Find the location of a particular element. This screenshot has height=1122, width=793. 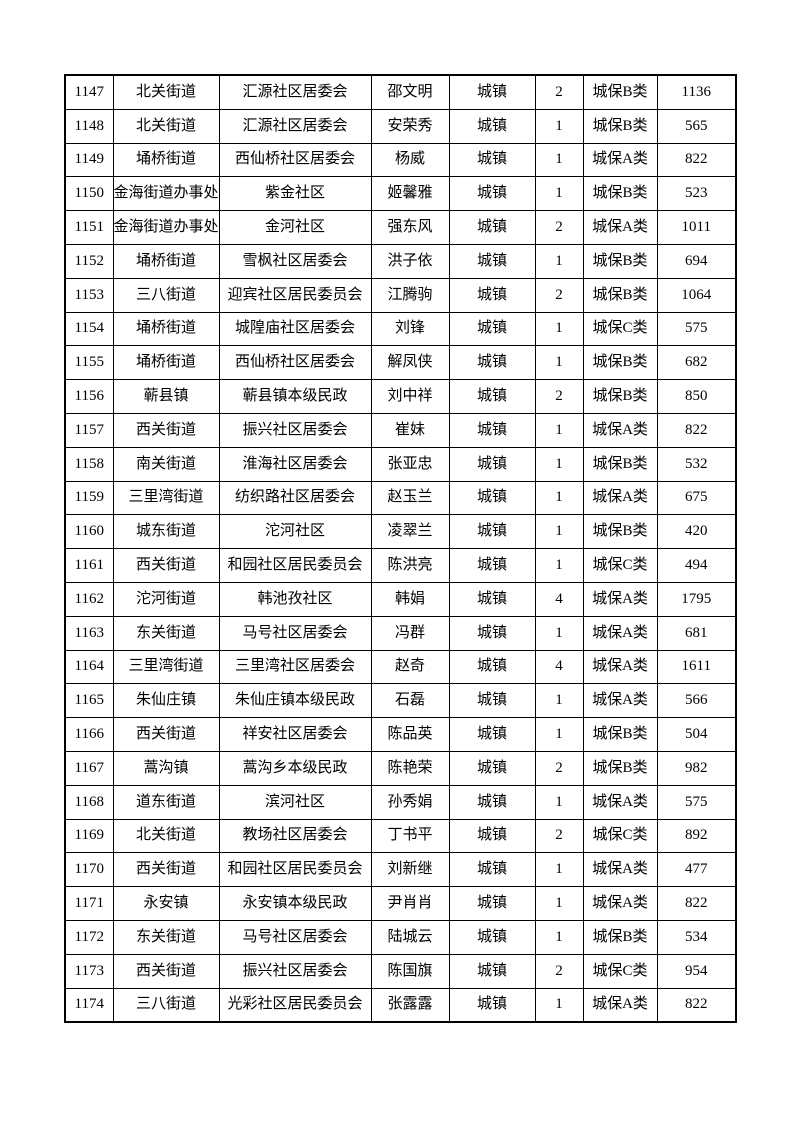

cell-street-town: 朱仙庄镇 is located at coordinates (166, 701).